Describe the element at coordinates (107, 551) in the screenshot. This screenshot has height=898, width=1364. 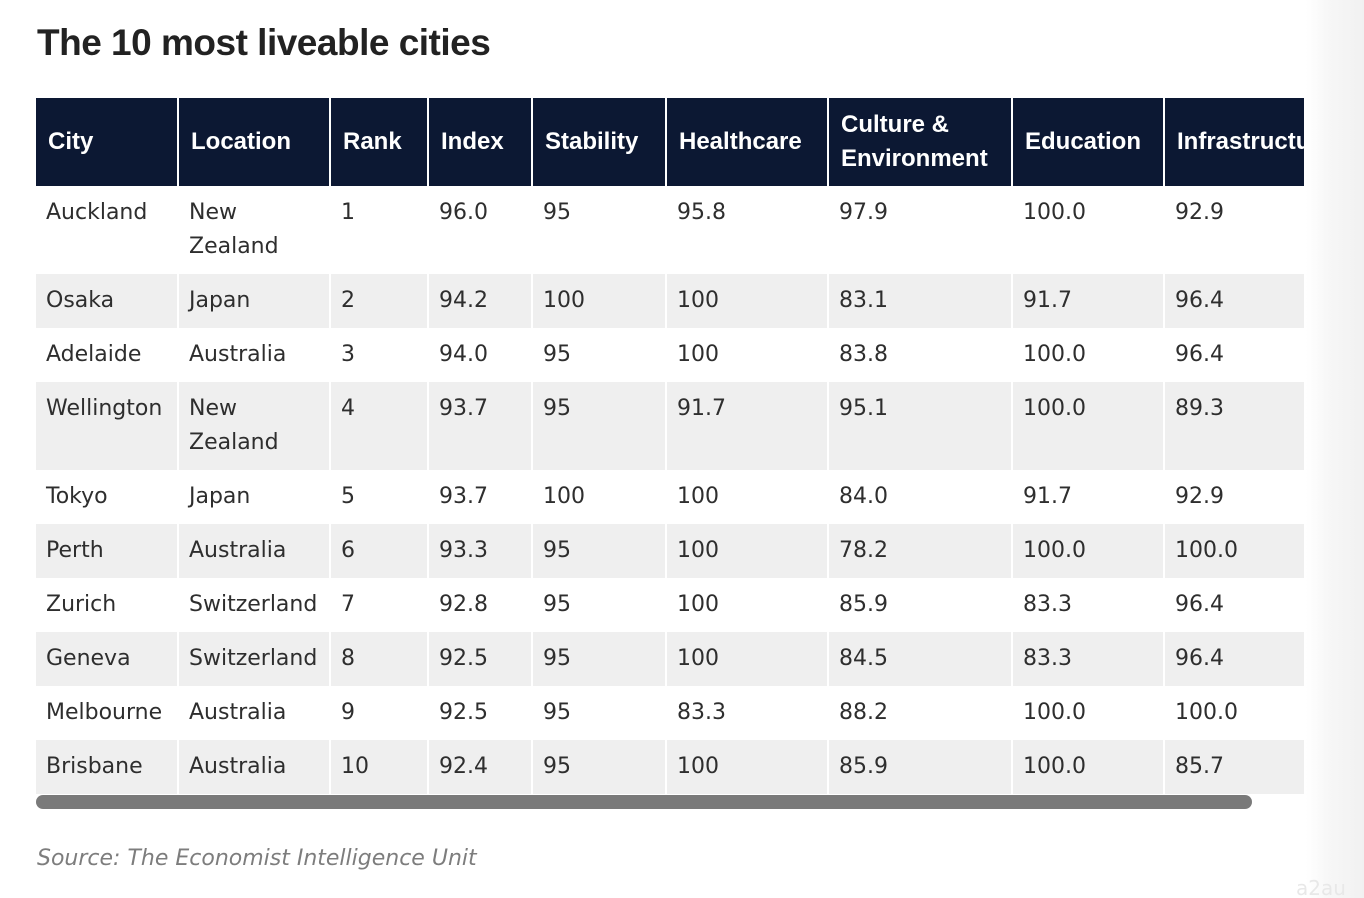
I see `cell-city: Perth` at that location.